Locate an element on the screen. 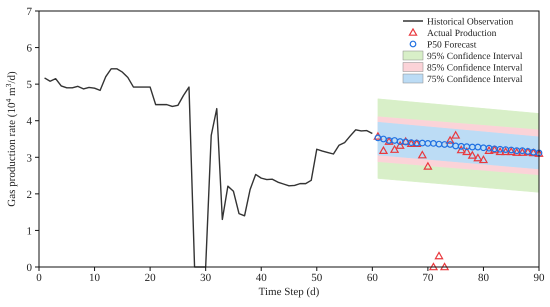 Image resolution: width=550 pixels, height=307 pixels. x-tick-label: 0 is located at coordinates (39, 278).